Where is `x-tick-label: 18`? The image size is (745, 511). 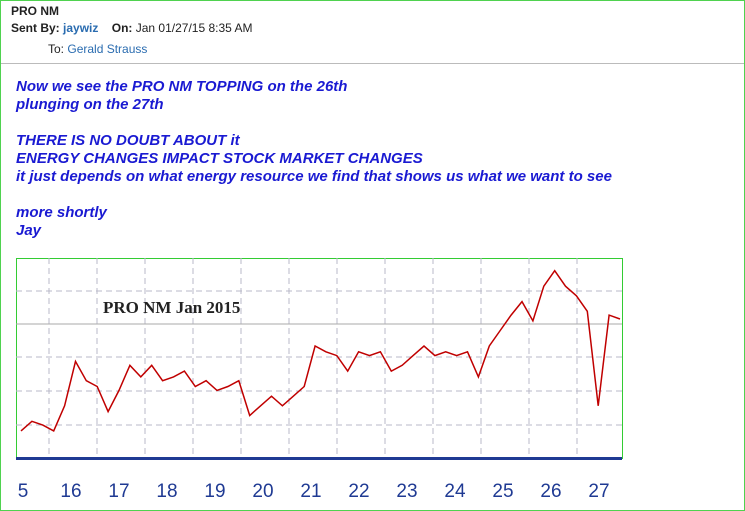 x-tick-label: 18 is located at coordinates (166, 491).